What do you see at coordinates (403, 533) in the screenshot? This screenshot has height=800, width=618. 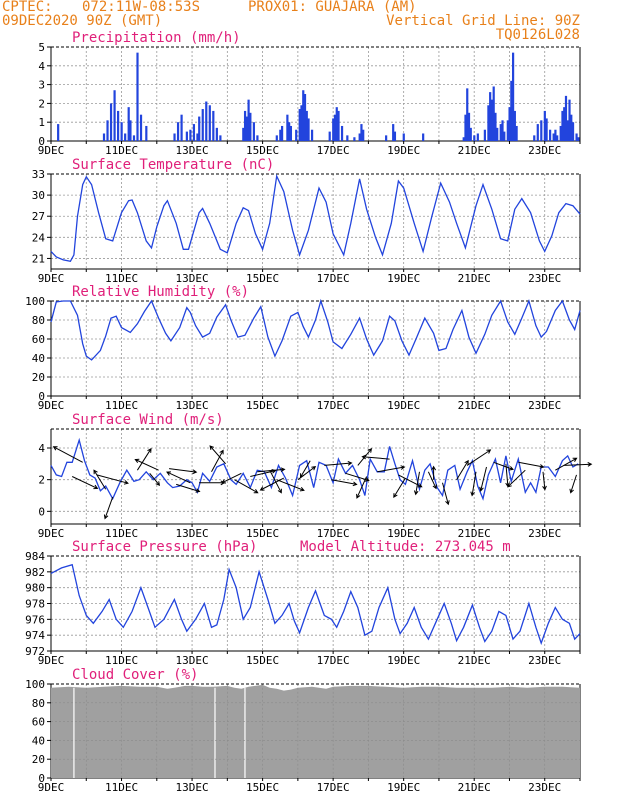 I see `wind-xtick-label: 19DEC` at bounding box center [403, 533].